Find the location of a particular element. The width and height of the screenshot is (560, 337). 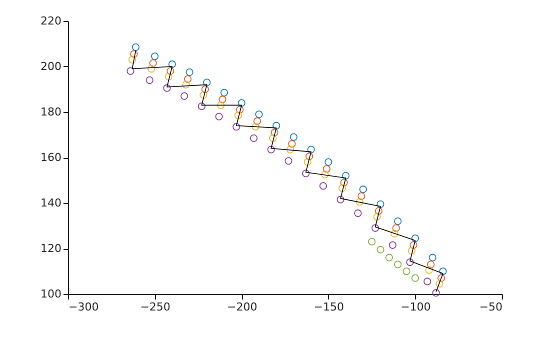

y-tick-label: 100 is located at coordinates (51, 294).